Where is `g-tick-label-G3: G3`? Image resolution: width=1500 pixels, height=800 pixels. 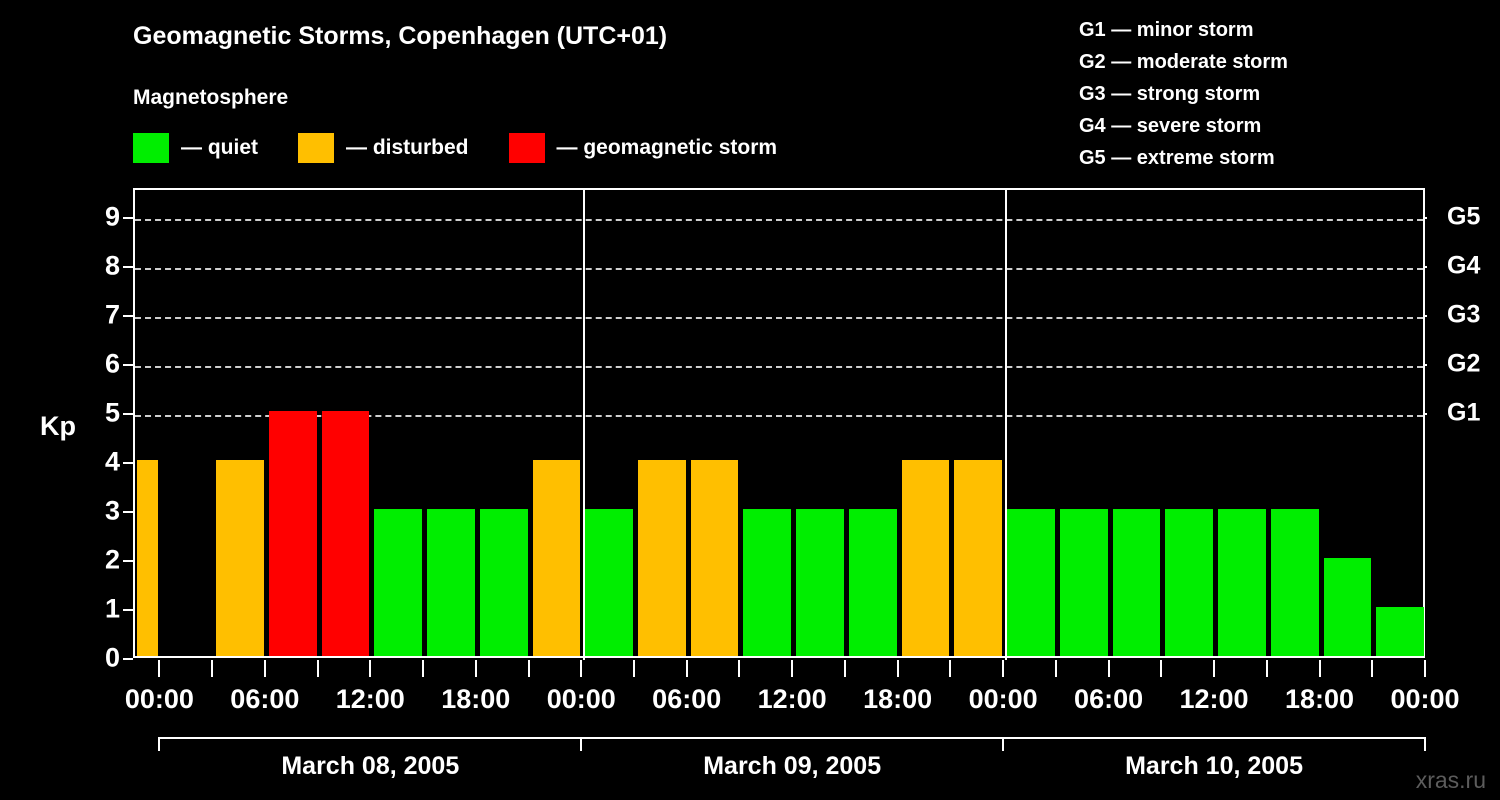 g-tick-label-G3: G3 is located at coordinates (1464, 314).